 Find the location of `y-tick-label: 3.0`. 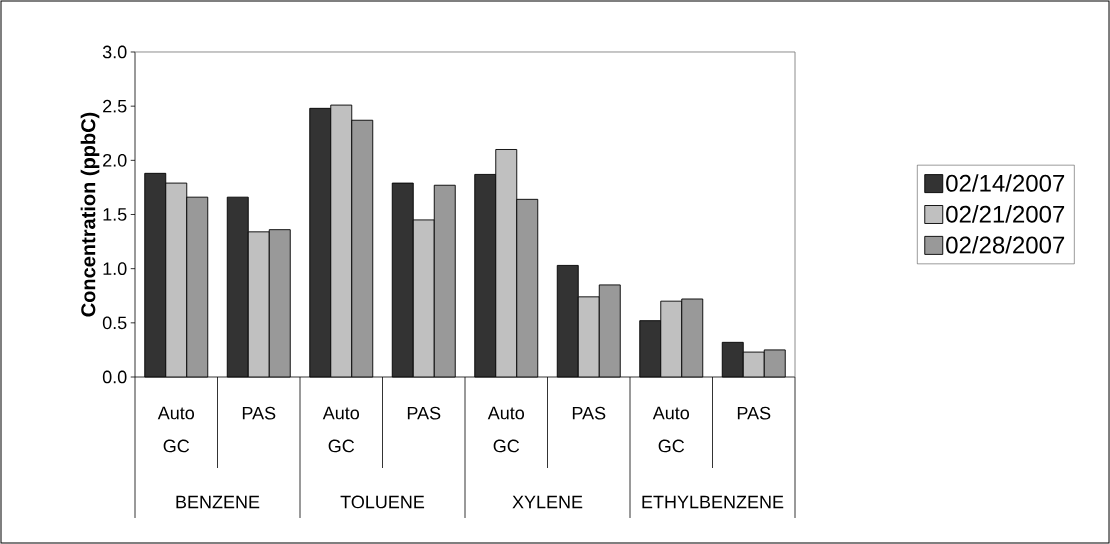

y-tick-label: 3.0 is located at coordinates (114, 52).